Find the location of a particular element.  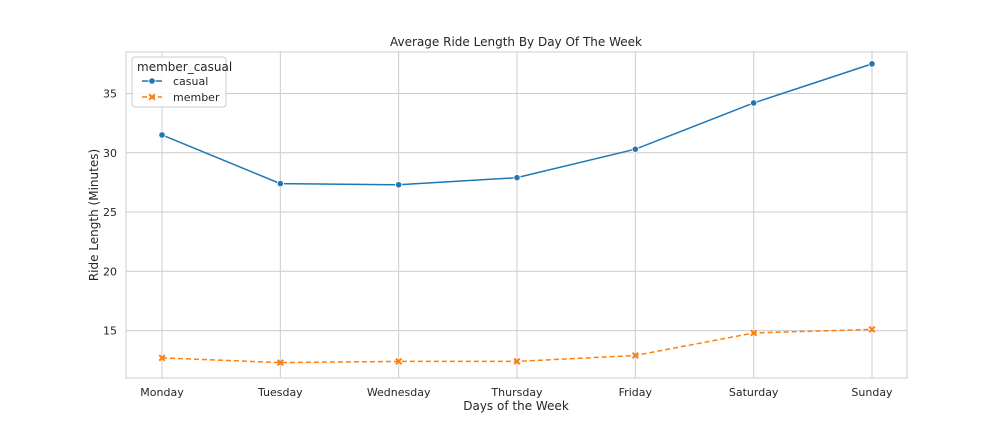

y-axis-ticks: 15 20 25 30 35 is located at coordinates (110, 212).